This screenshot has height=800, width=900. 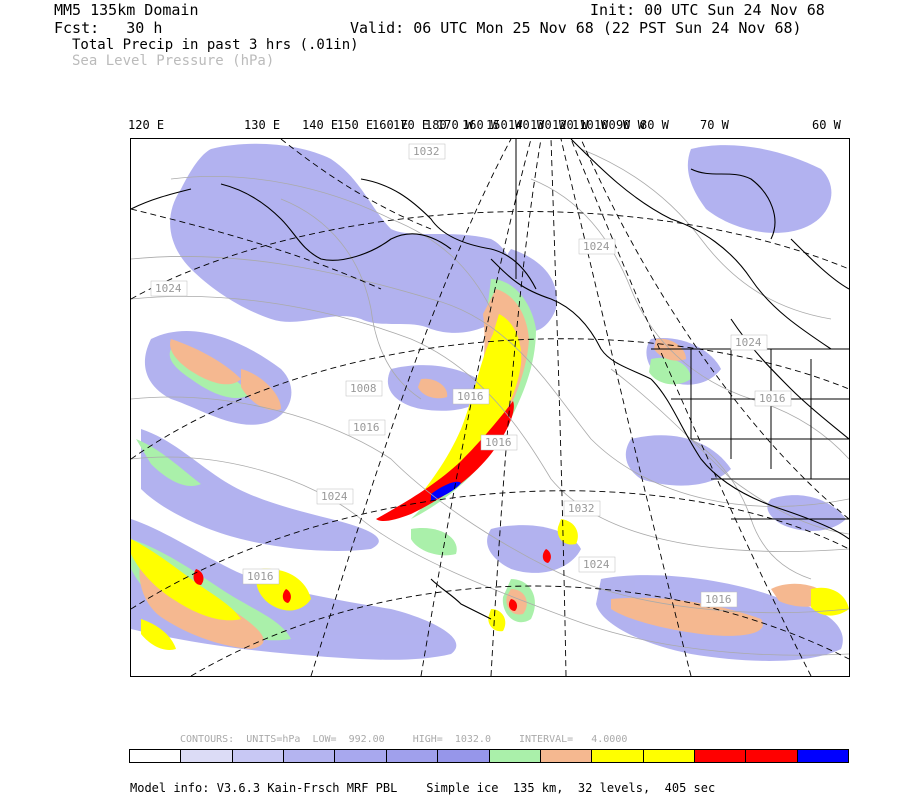 I want to click on lon-label: 160 E, so click(x=390, y=125).